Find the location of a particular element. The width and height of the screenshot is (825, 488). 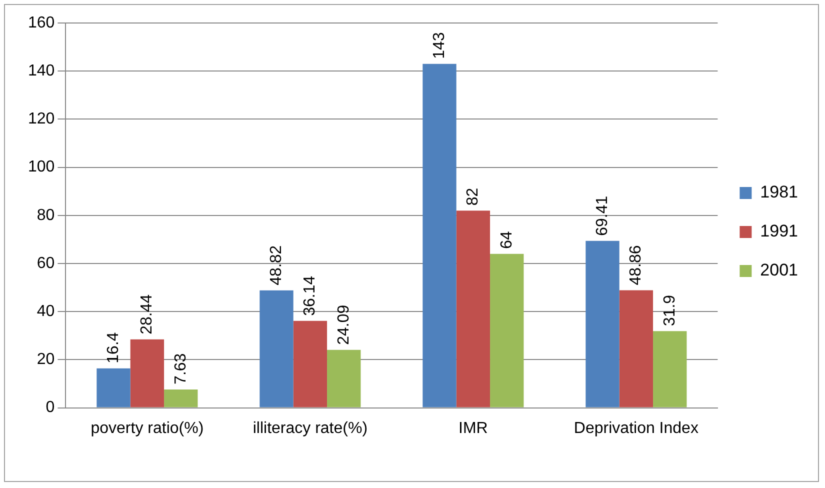

x-tick-label: IMR is located at coordinates (473, 428).